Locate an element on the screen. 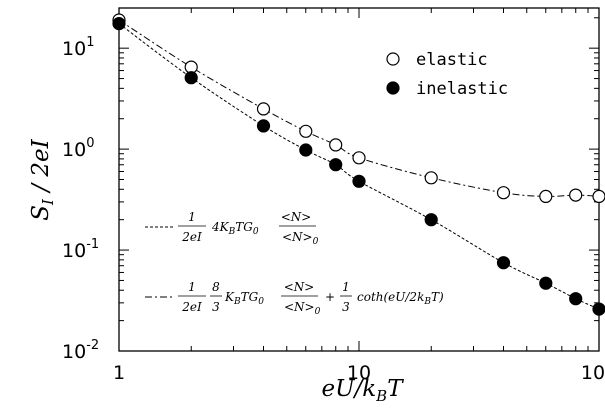  x-tick-label: 10 is located at coordinates (359, 373).